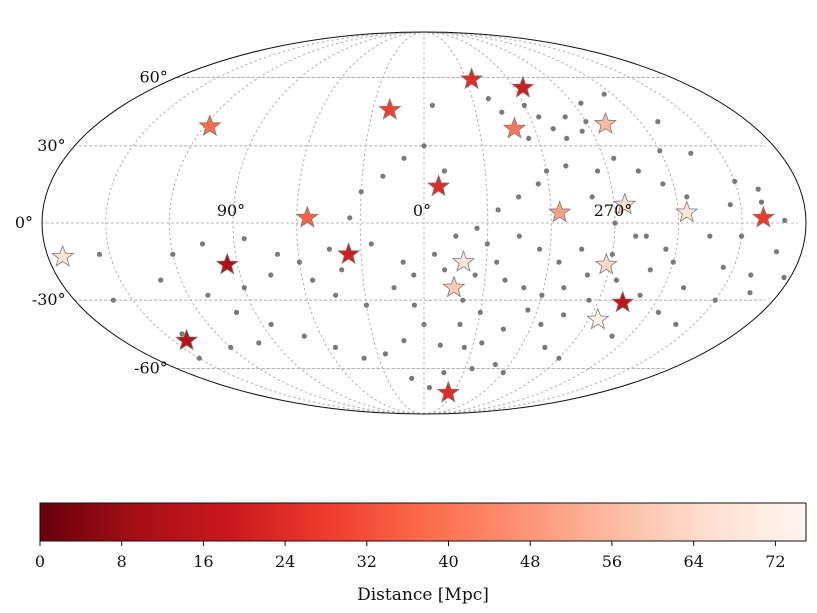  What do you see at coordinates (448, 561) in the screenshot?
I see `colorbar-tick-label: 40` at bounding box center [448, 561].